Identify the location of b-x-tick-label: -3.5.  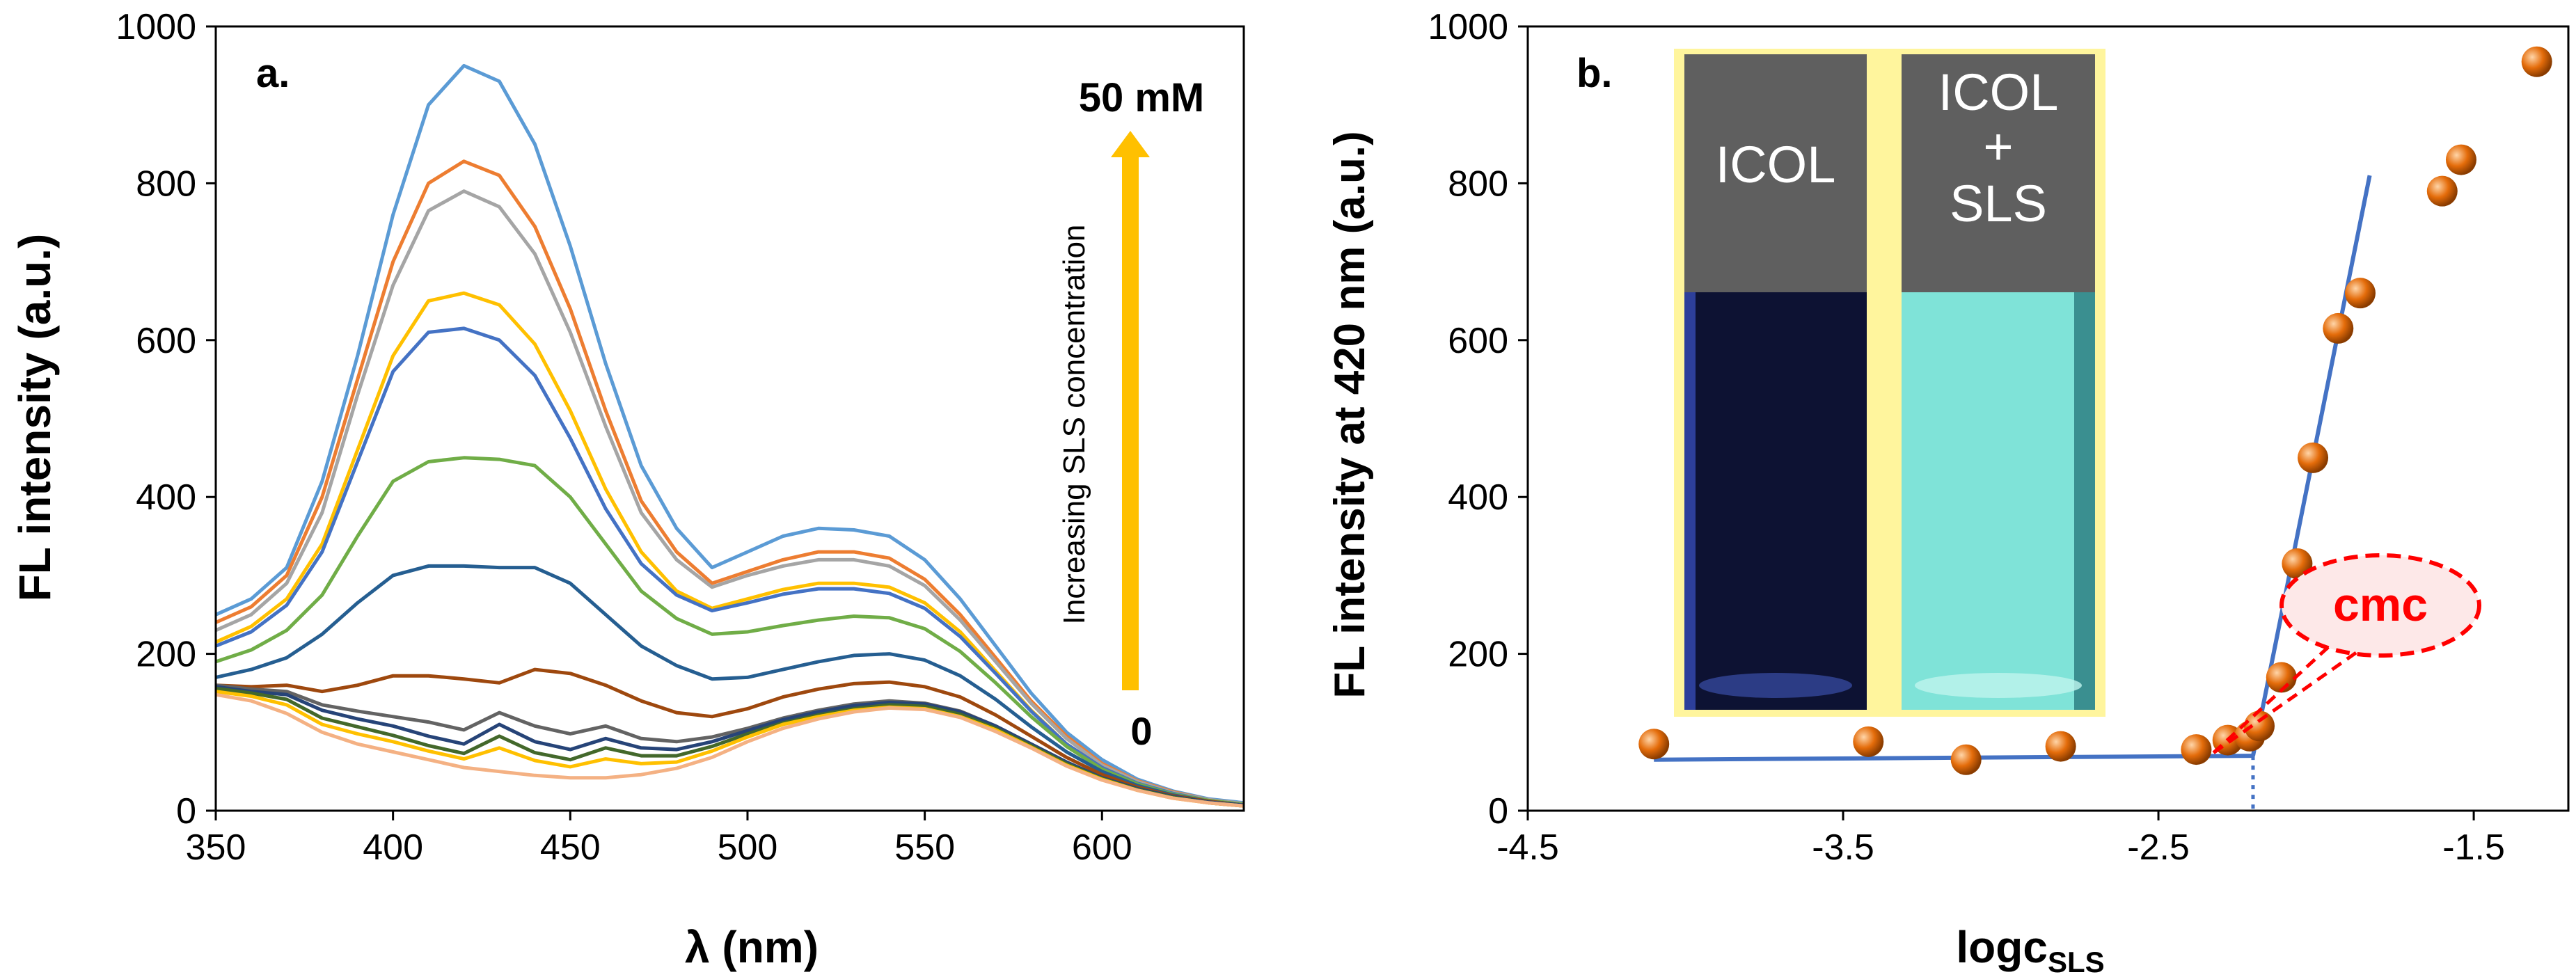
(1843, 848).